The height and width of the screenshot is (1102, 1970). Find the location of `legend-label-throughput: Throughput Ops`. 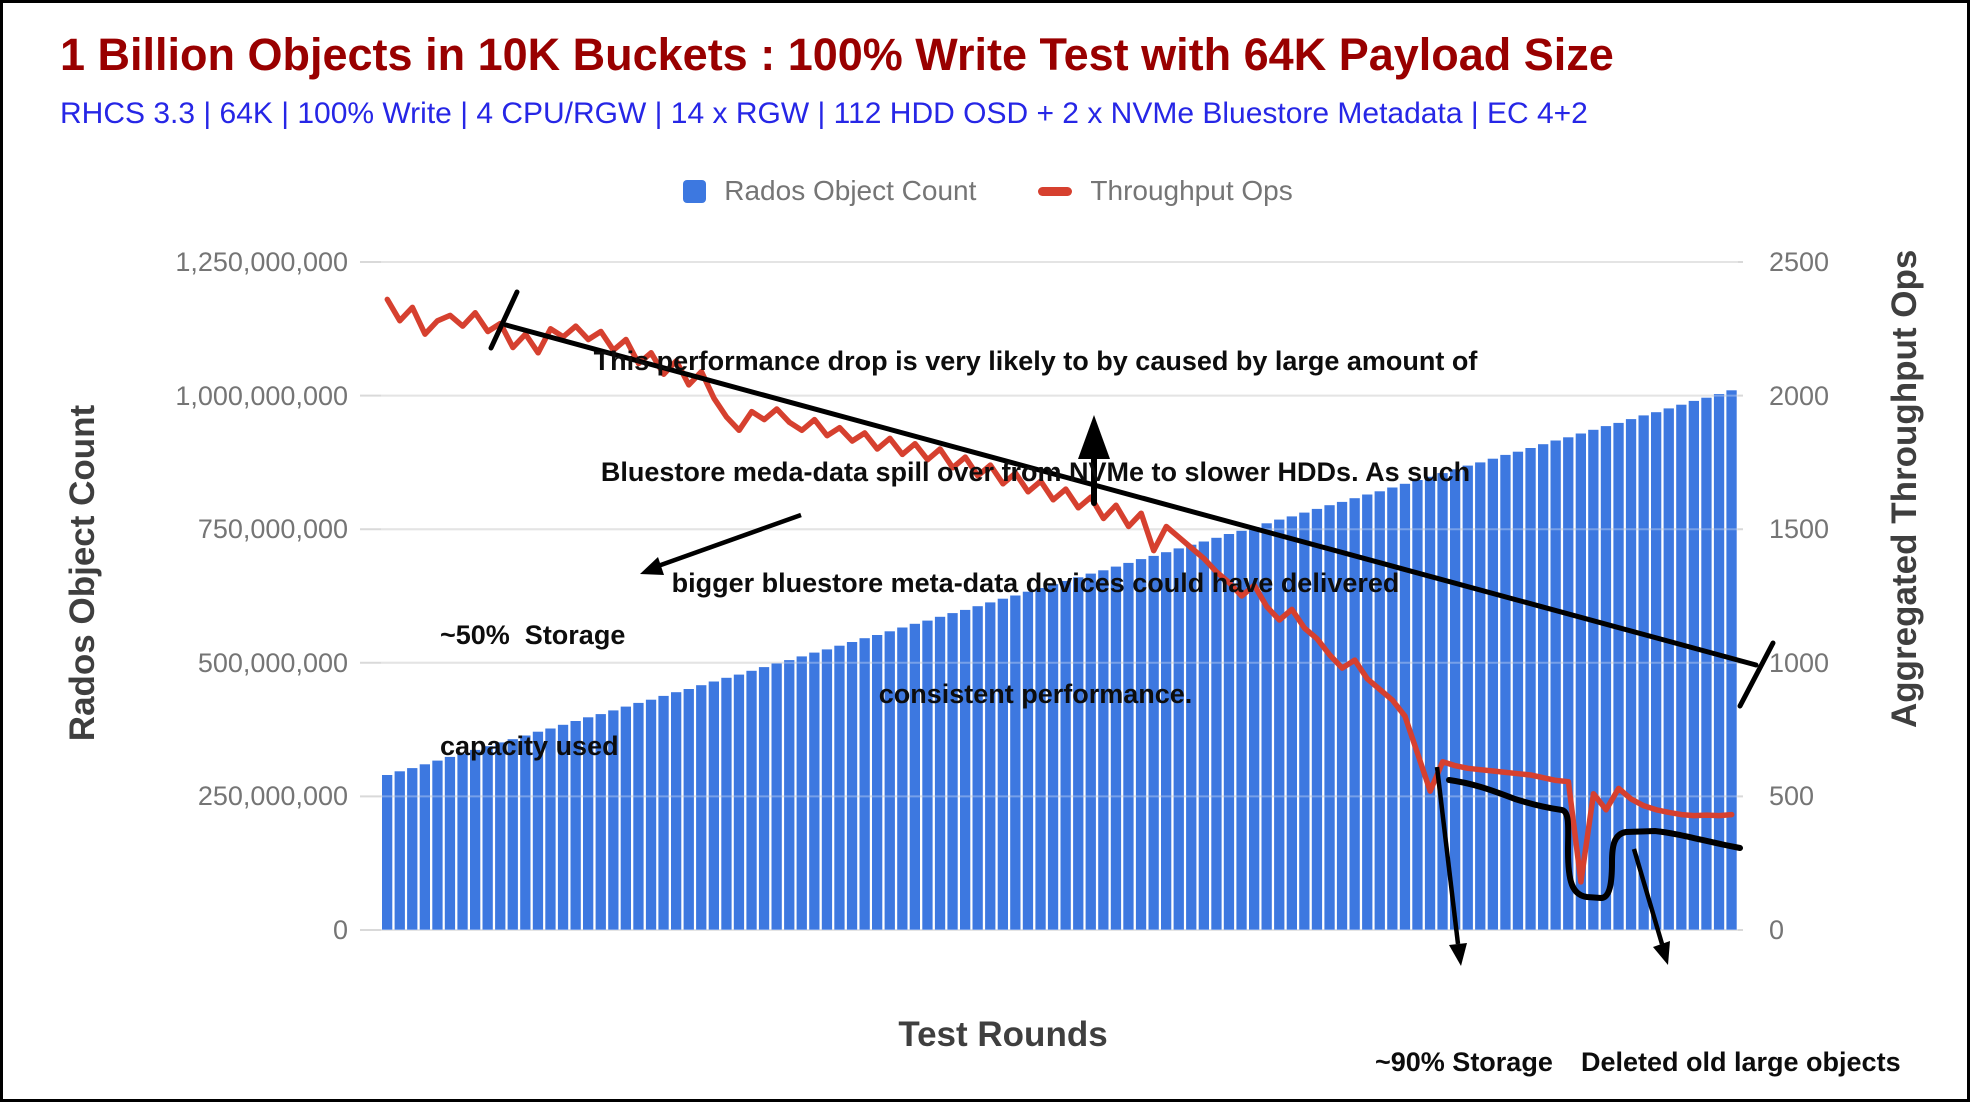

legend-label-throughput: Throughput Ops is located at coordinates (1191, 190).